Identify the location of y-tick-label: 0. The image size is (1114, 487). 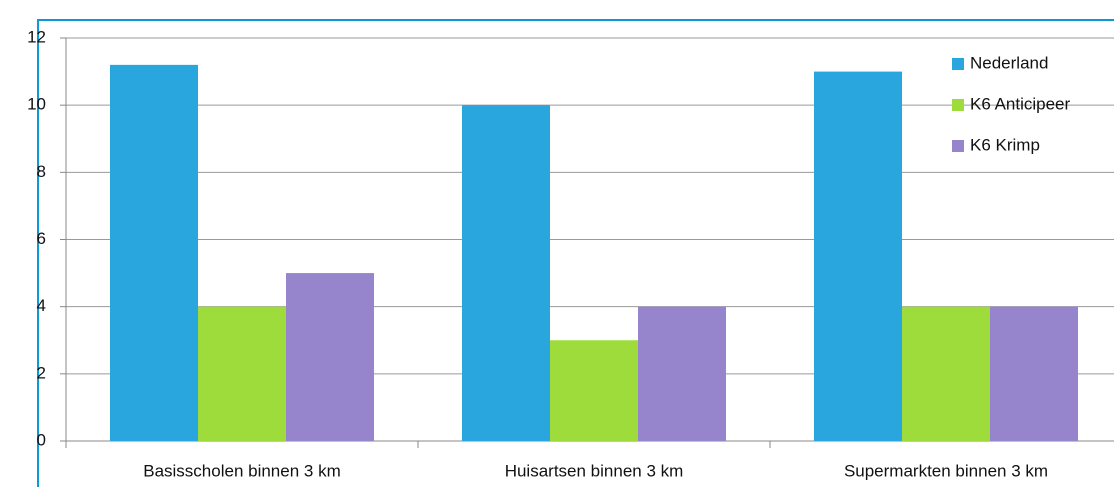
(41, 439).